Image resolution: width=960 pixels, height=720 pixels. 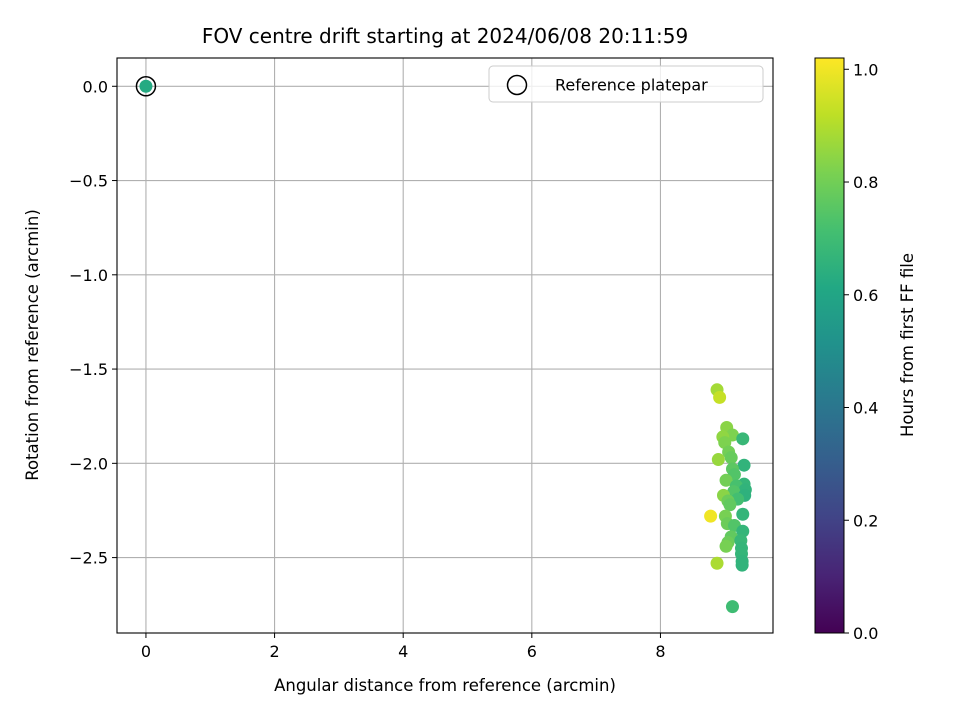 What do you see at coordinates (532, 651) in the screenshot?
I see `x-tick-label: 6` at bounding box center [532, 651].